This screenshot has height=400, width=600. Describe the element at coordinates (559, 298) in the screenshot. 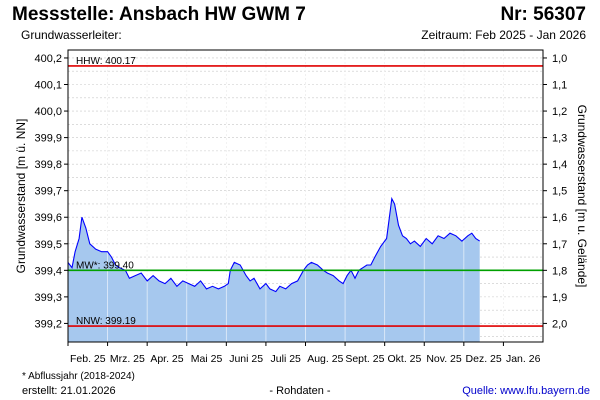

I see `y2-tick-label: 1,9` at that location.